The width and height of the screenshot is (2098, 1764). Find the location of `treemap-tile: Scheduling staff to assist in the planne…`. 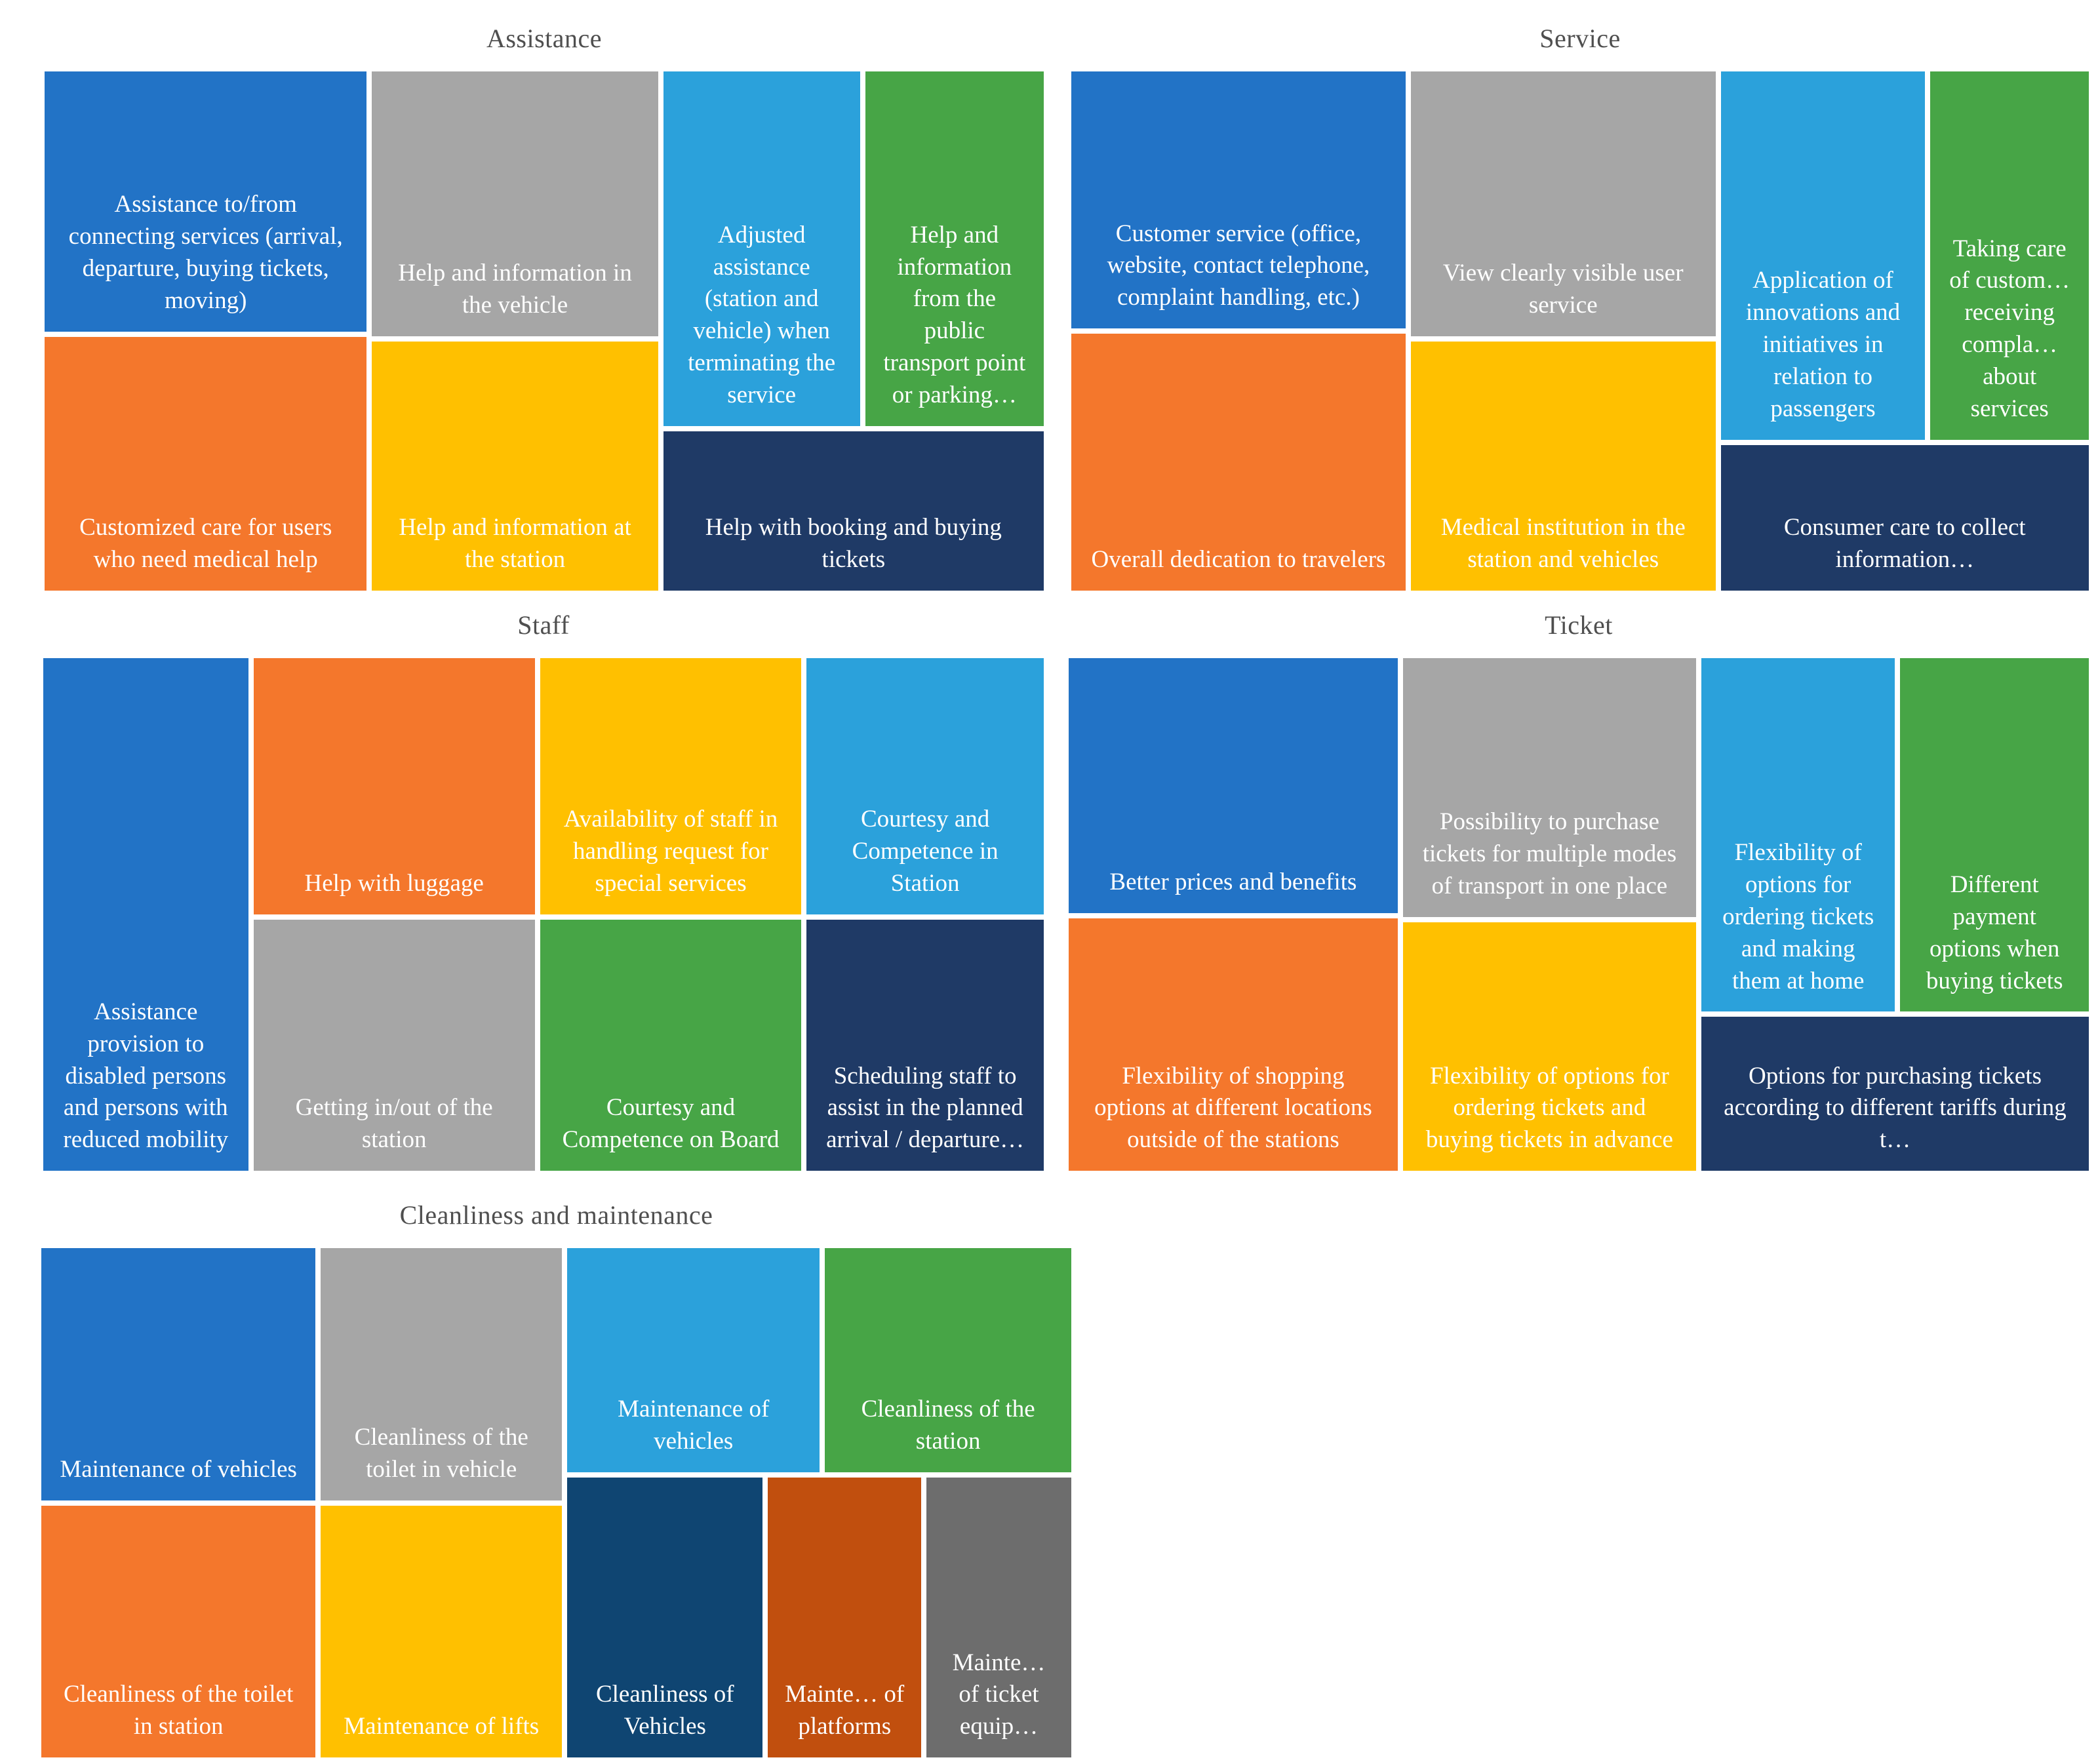

treemap-tile: Scheduling staff to assist in the planne… is located at coordinates (925, 1044).